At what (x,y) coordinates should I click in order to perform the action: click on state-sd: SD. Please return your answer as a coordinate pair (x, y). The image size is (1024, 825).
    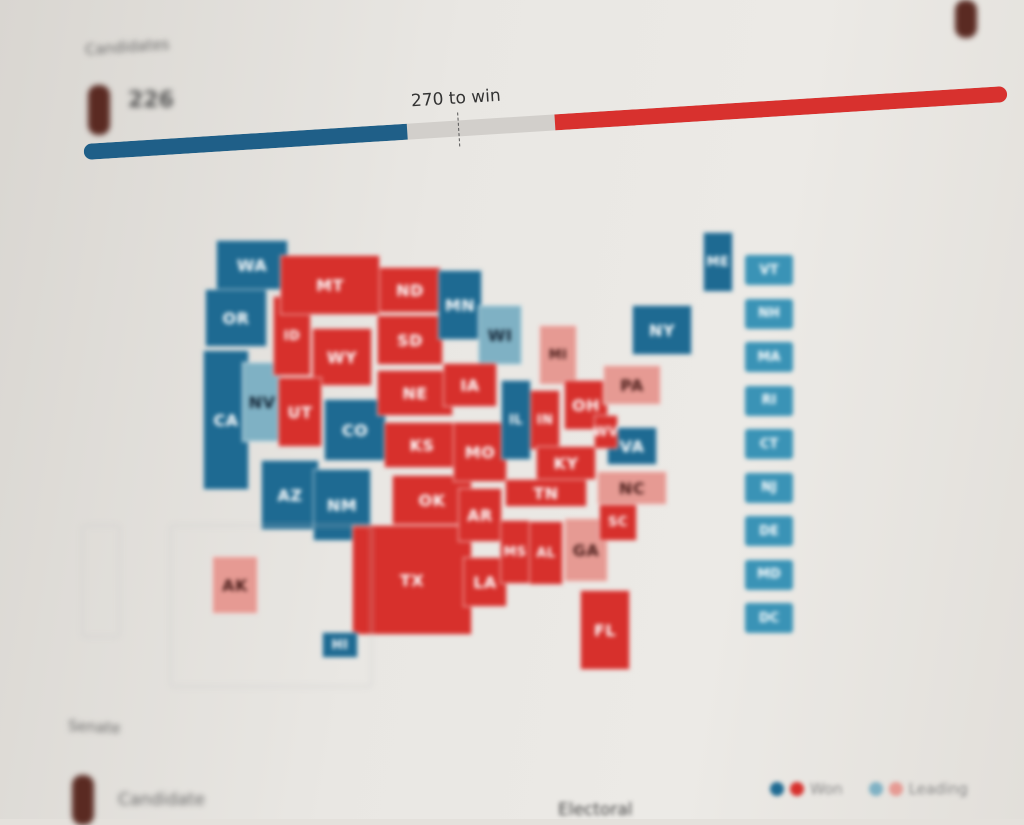
    Looking at the image, I should click on (410, 340).